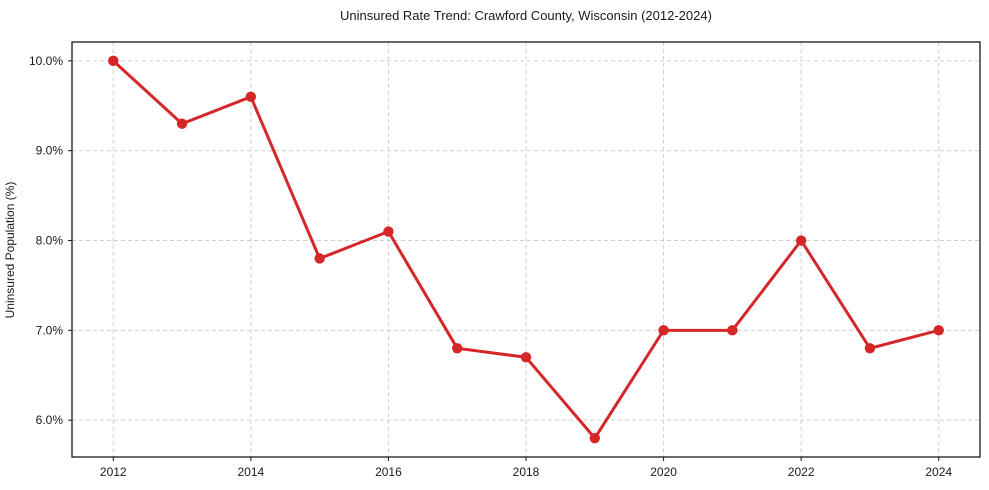  What do you see at coordinates (50, 241) in the screenshot?
I see `y-tick-label: 8.0%` at bounding box center [50, 241].